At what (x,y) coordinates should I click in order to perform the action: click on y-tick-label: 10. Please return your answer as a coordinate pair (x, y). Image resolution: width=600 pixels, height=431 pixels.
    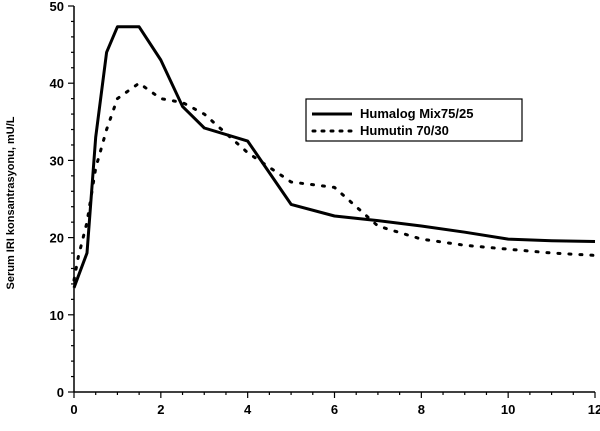
    Looking at the image, I should click on (57, 315).